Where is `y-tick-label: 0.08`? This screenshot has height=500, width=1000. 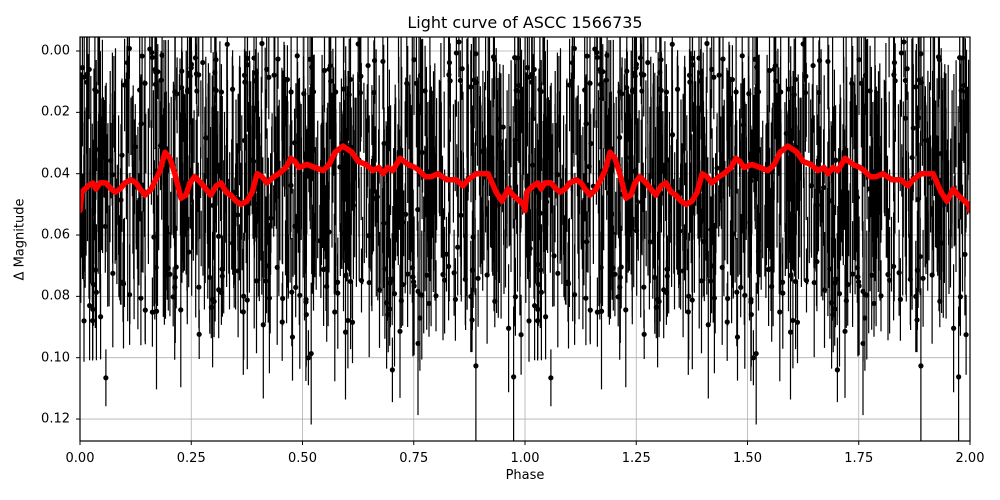
y-tick-label: 0.08 is located at coordinates (55, 296).